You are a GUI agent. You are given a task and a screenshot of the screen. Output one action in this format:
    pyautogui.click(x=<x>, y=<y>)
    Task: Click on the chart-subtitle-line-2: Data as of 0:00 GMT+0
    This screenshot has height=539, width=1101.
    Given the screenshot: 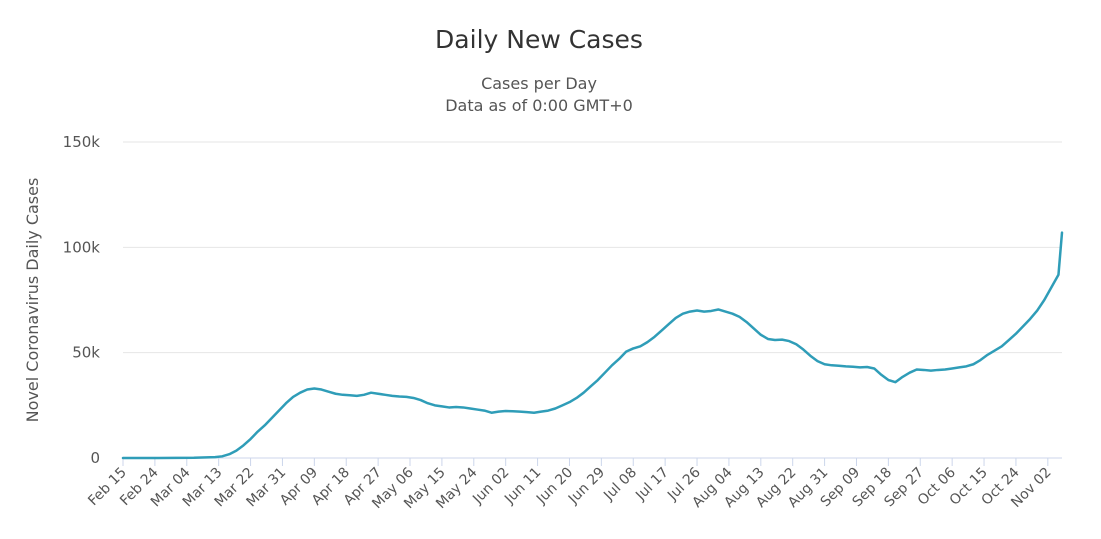 What is the action you would take?
    pyautogui.click(x=539, y=105)
    